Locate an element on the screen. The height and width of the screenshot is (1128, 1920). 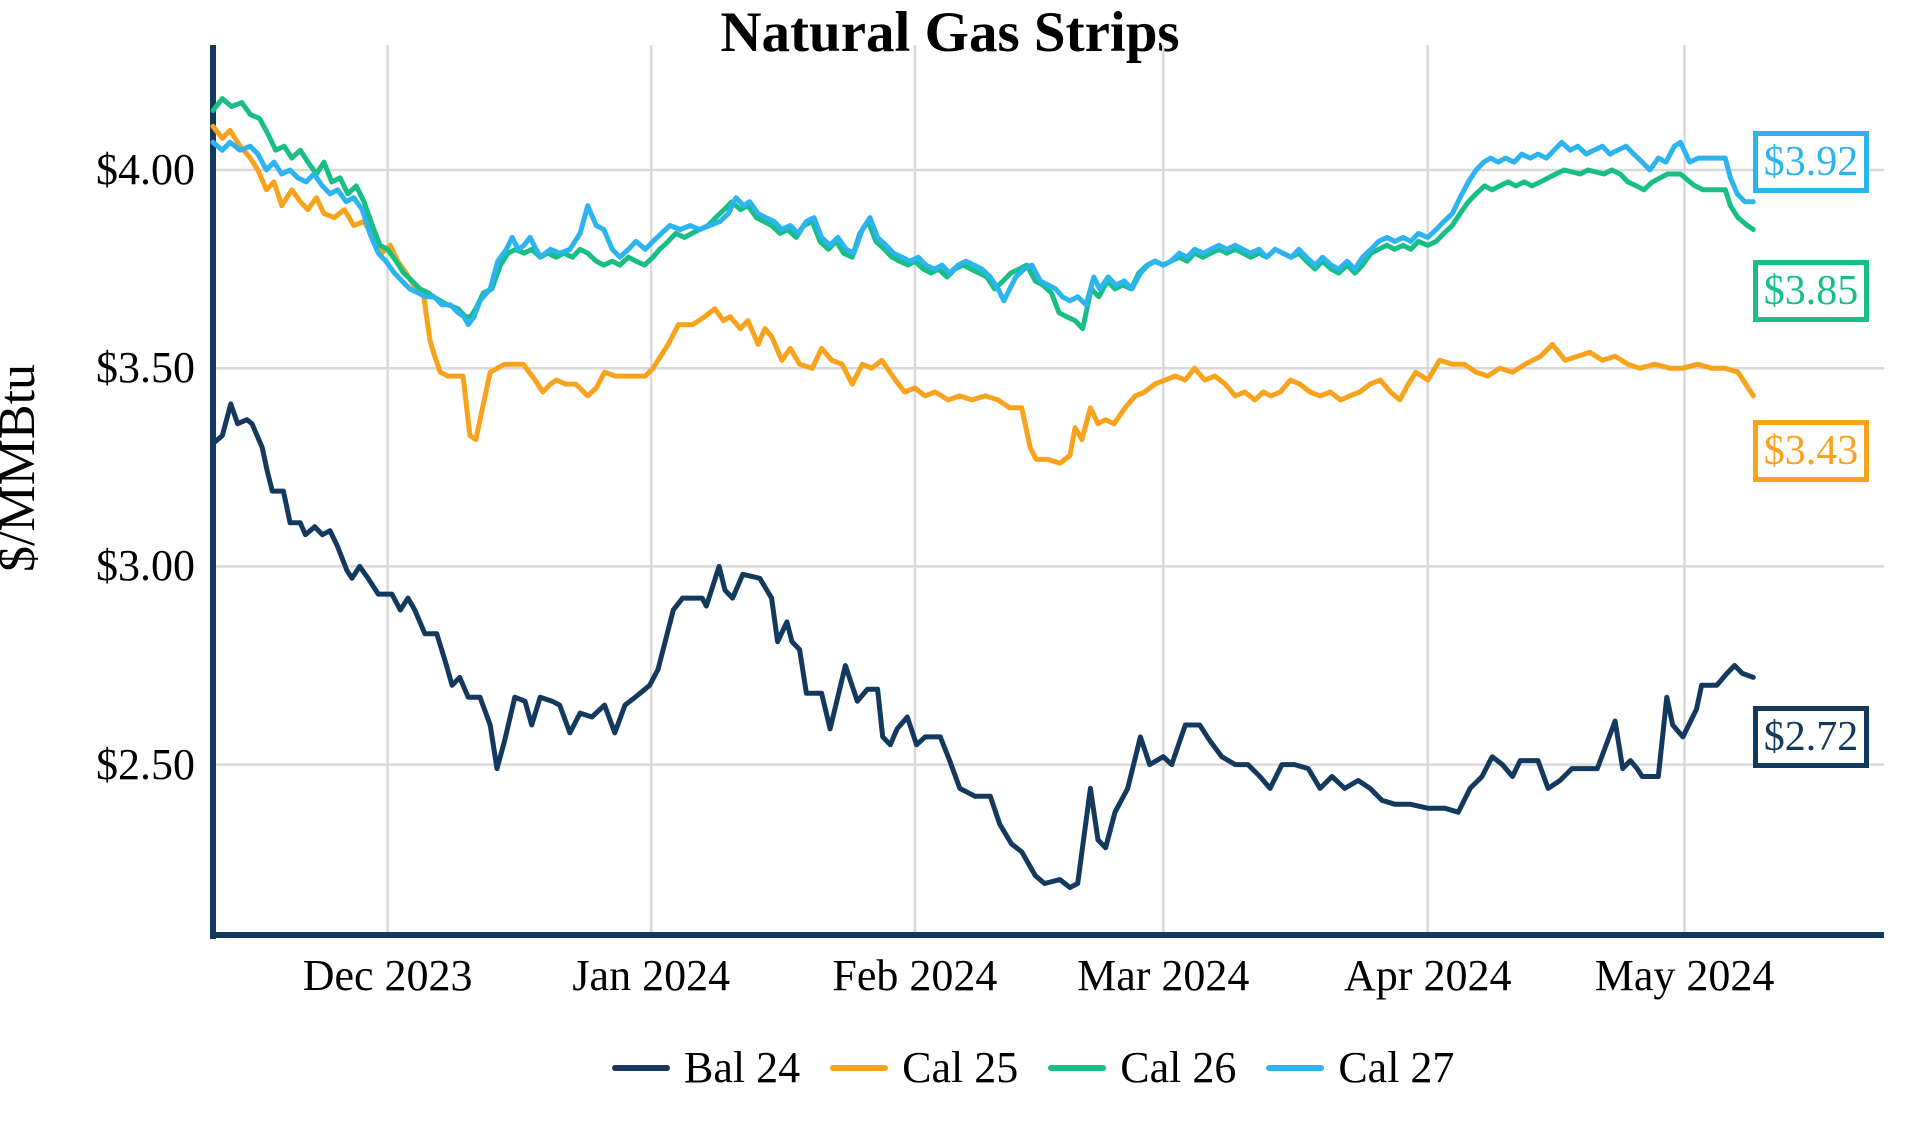
legend-label: Cal 26 is located at coordinates (1178, 1067).